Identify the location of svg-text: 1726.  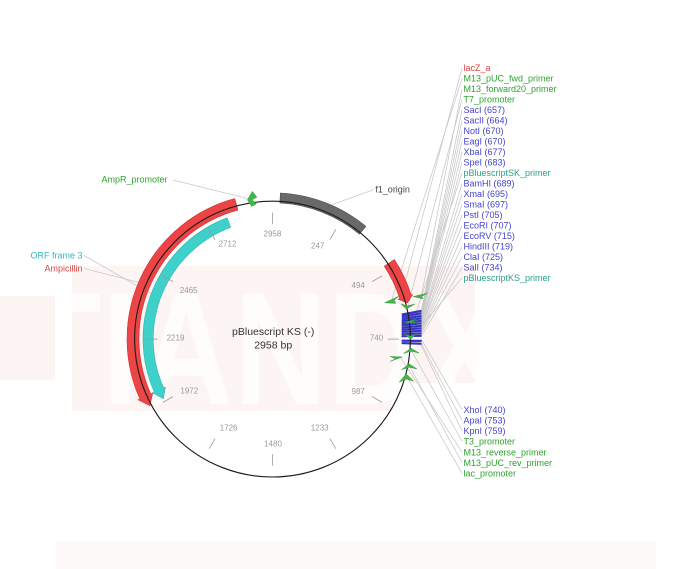
(229, 428).